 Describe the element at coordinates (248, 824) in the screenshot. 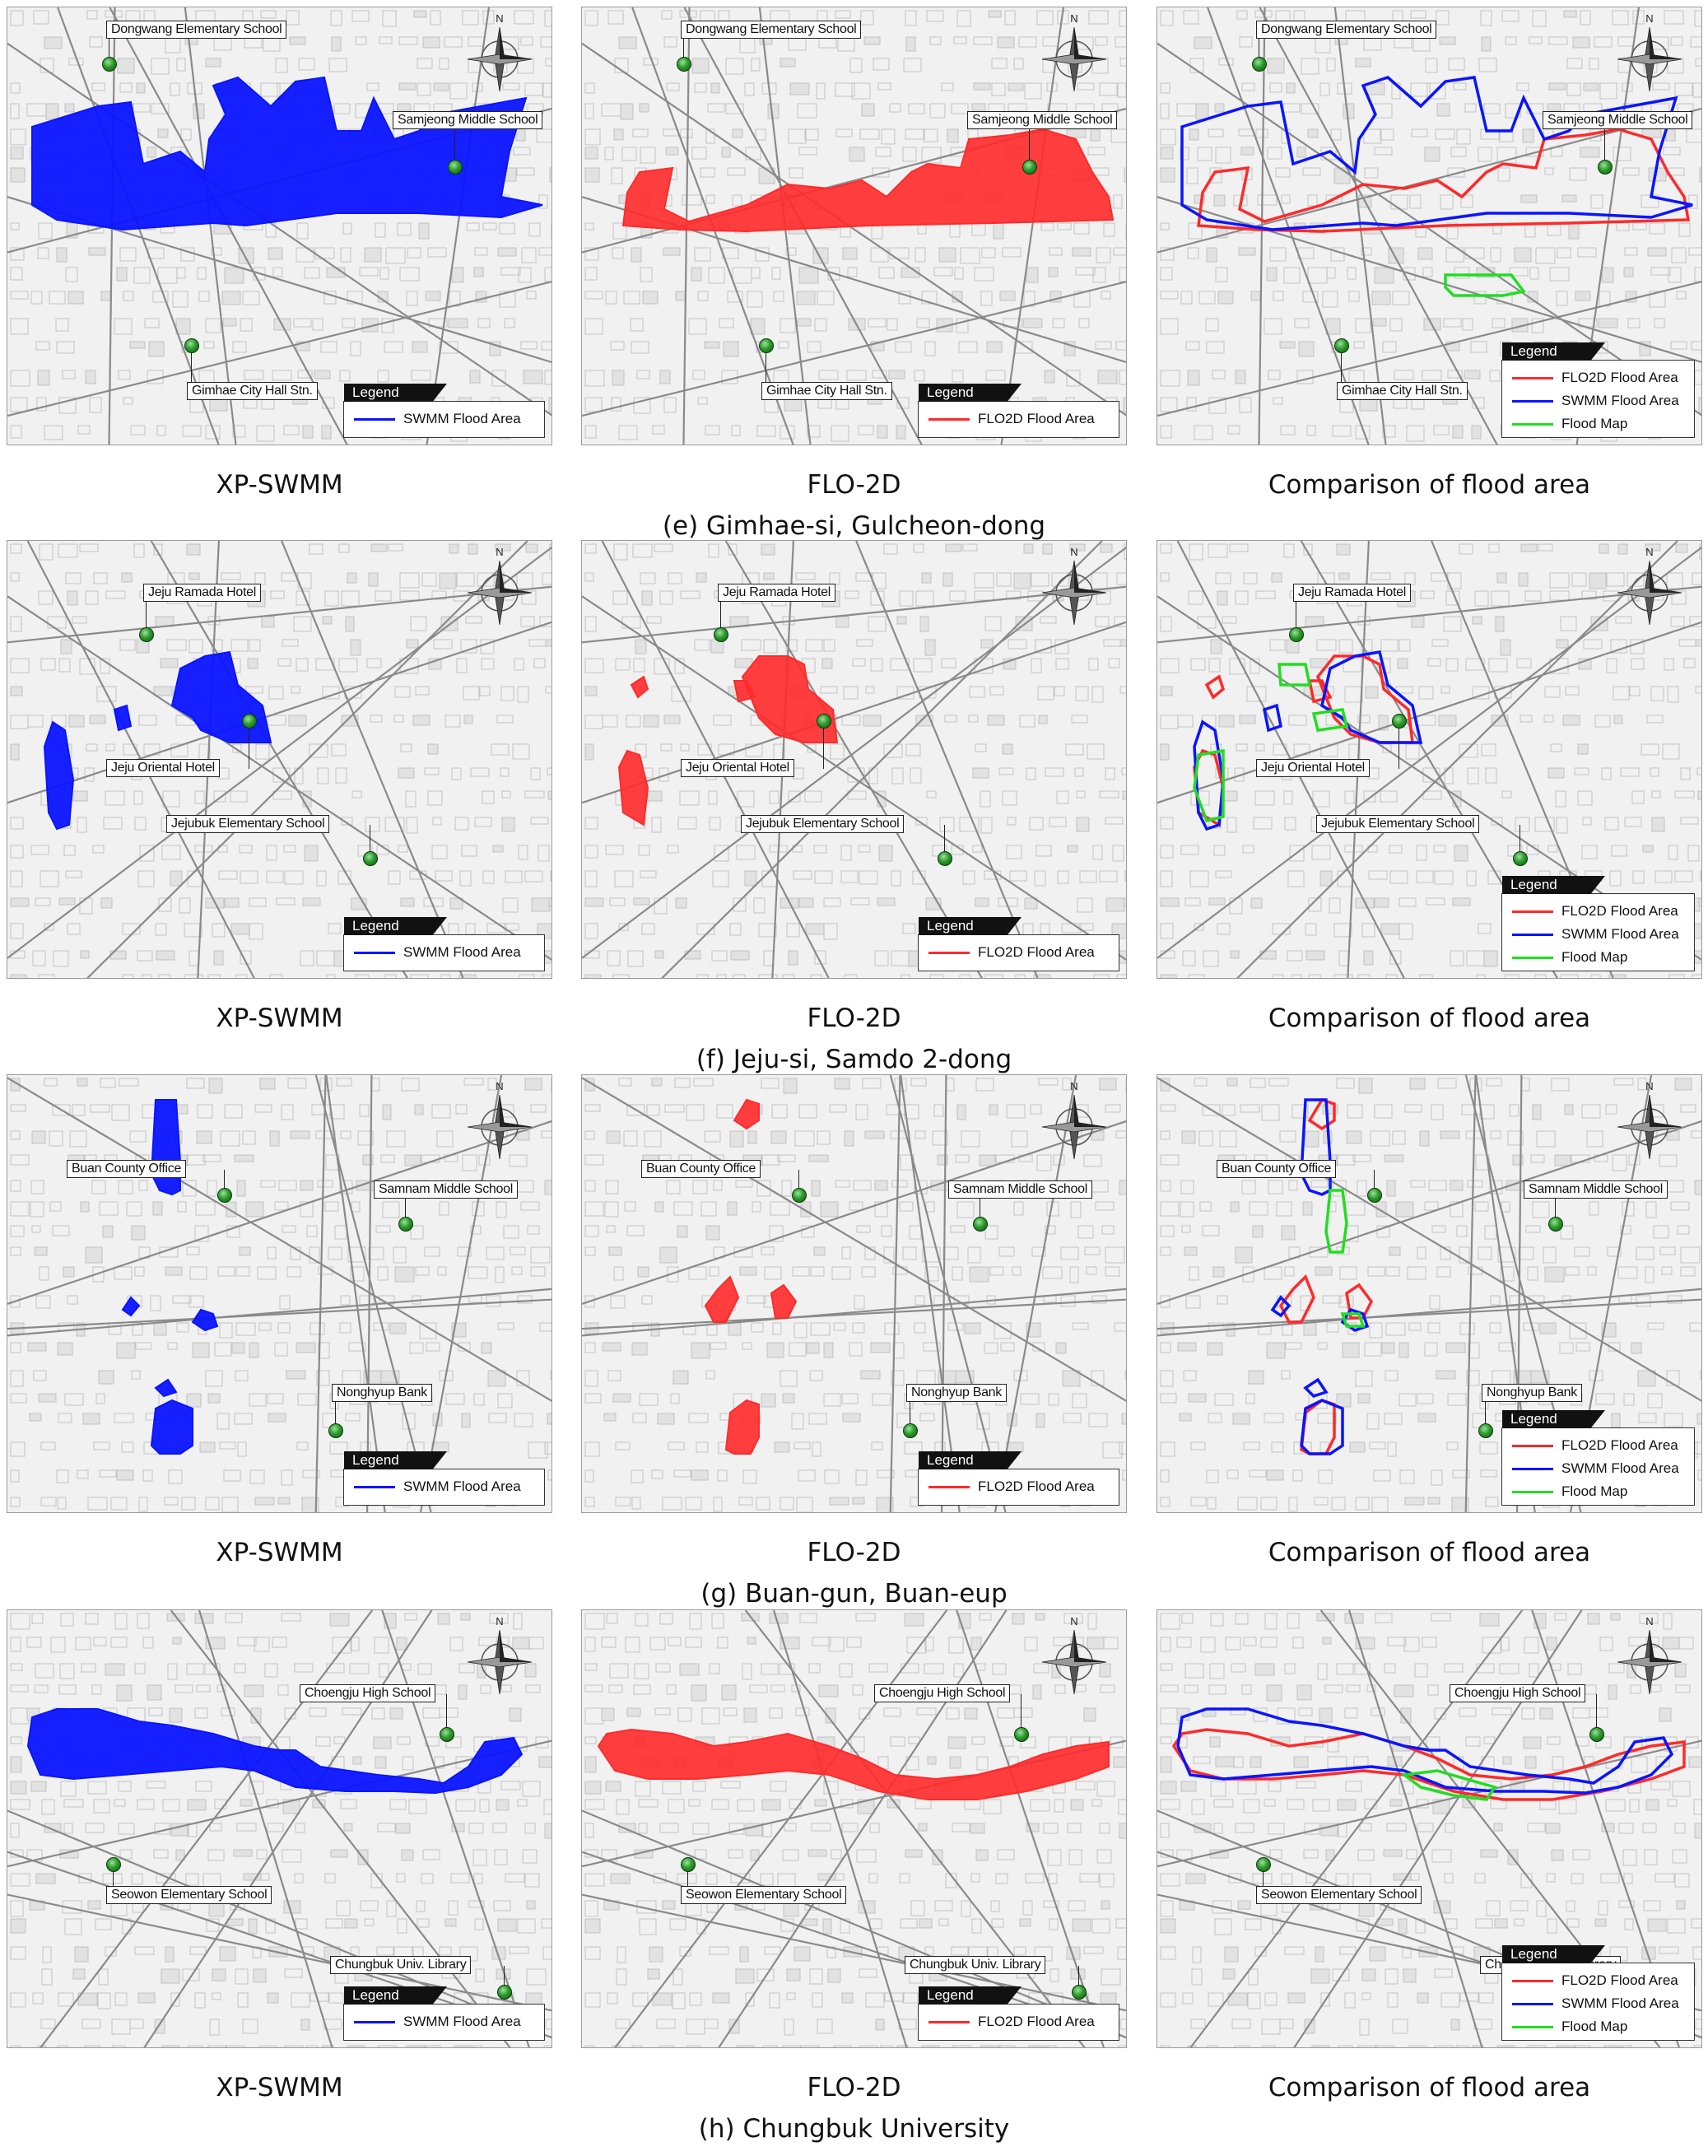

I see `landmark-label: Jejubuk Elementary School` at that location.